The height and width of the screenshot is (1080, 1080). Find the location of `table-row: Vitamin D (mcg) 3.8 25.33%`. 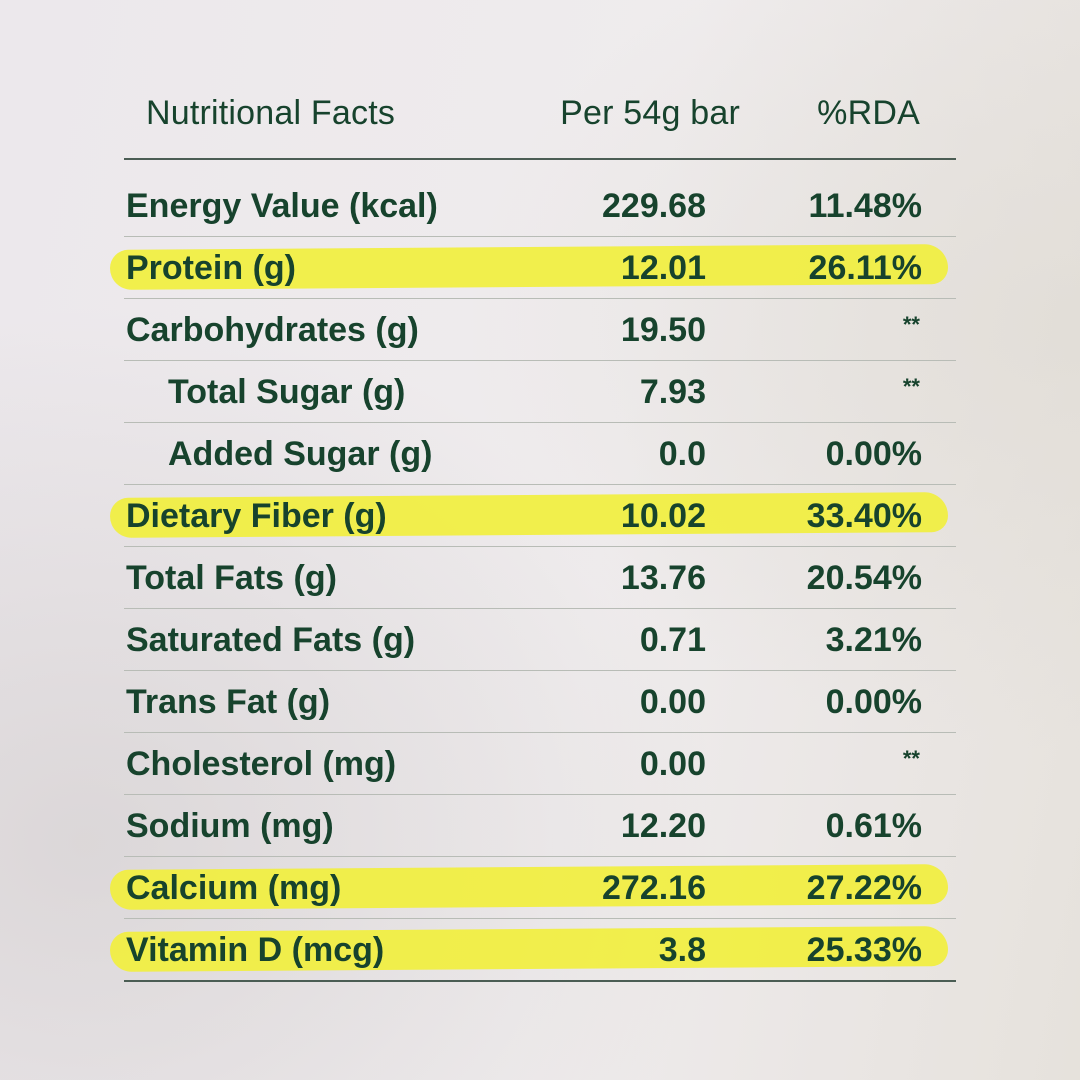

table-row: Vitamin D (mcg) 3.8 25.33% is located at coordinates (533, 950).